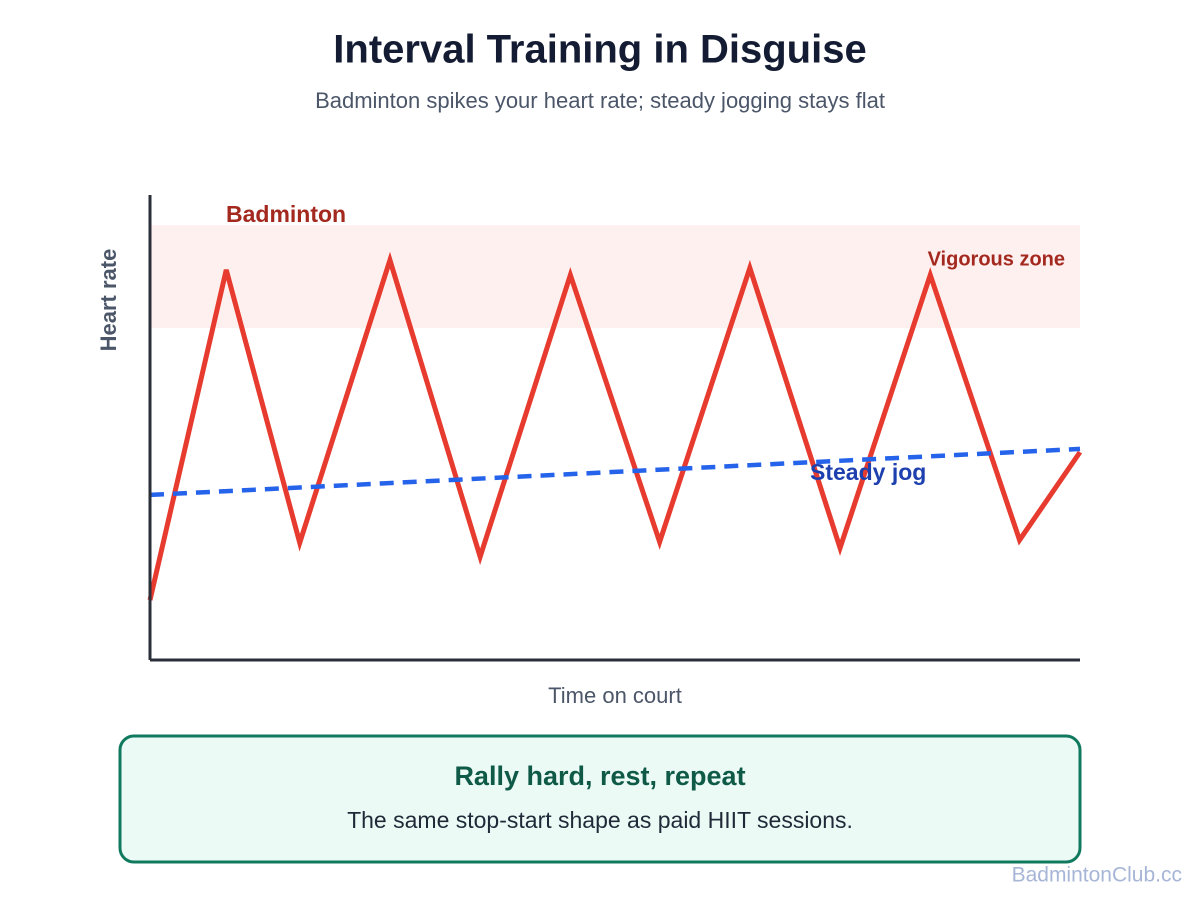 This screenshot has height=900, width=1200. Describe the element at coordinates (996, 260) in the screenshot. I see `zone-label: Vigorous zone` at that location.